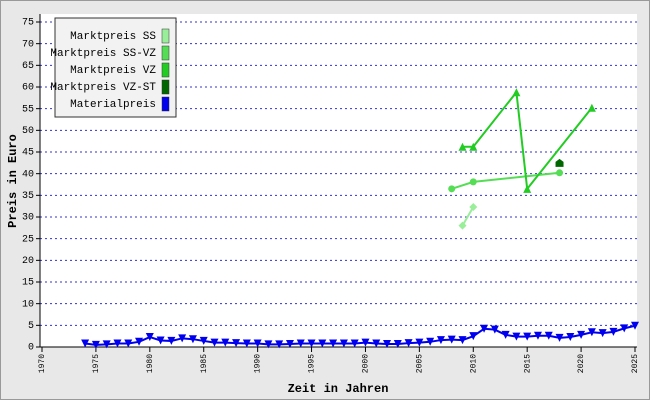 This screenshot has height=400, width=650. What do you see at coordinates (31, 326) in the screenshot?
I see `y-tick-label: 5` at bounding box center [31, 326].